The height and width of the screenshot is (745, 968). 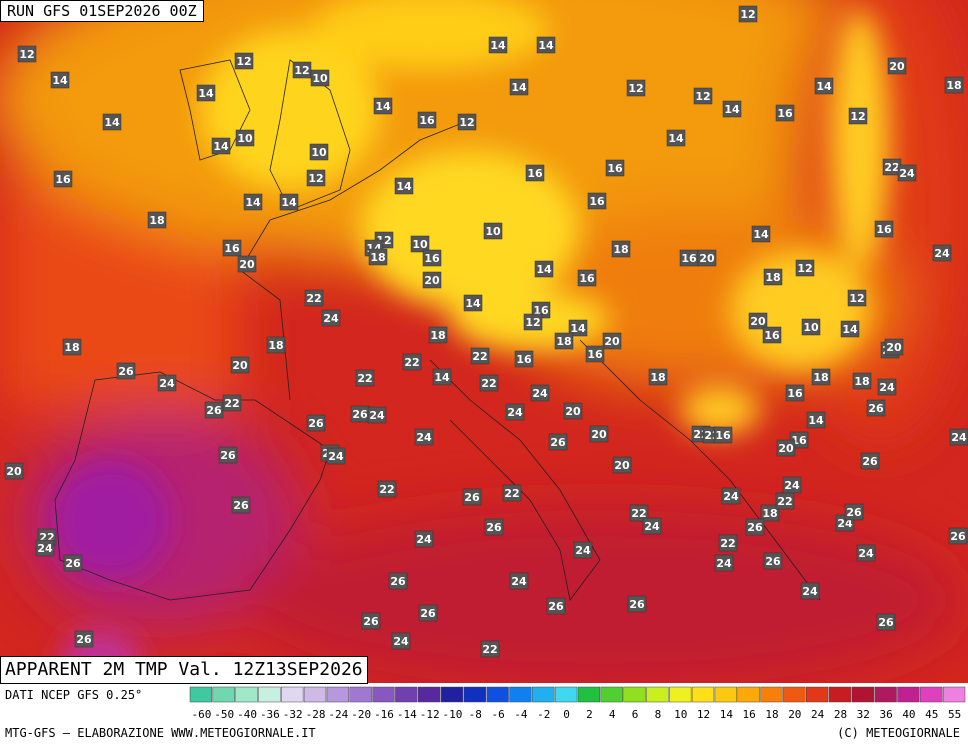 What do you see at coordinates (543, 714) in the screenshot?
I see `scale-label: -2` at bounding box center [543, 714].